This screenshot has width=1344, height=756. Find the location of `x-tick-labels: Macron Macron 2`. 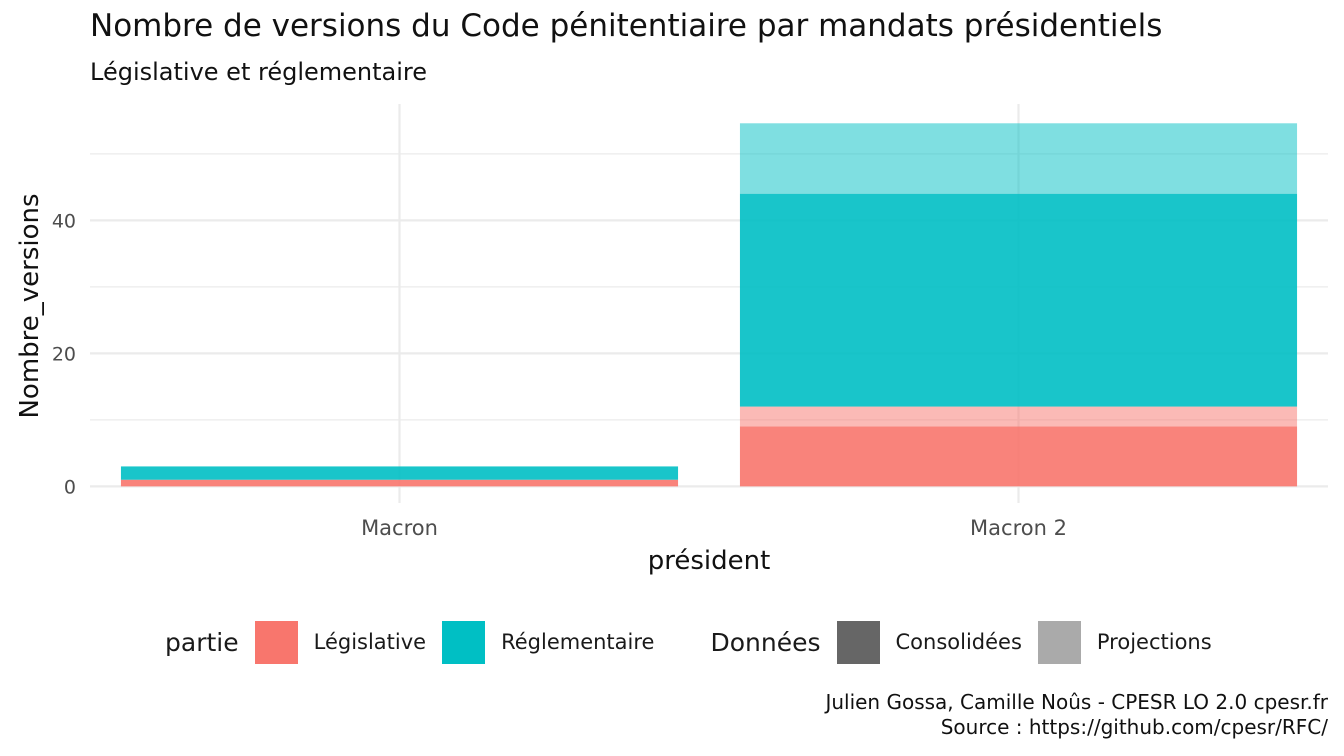

x-tick-labels: Macron Macron 2 is located at coordinates (714, 528).